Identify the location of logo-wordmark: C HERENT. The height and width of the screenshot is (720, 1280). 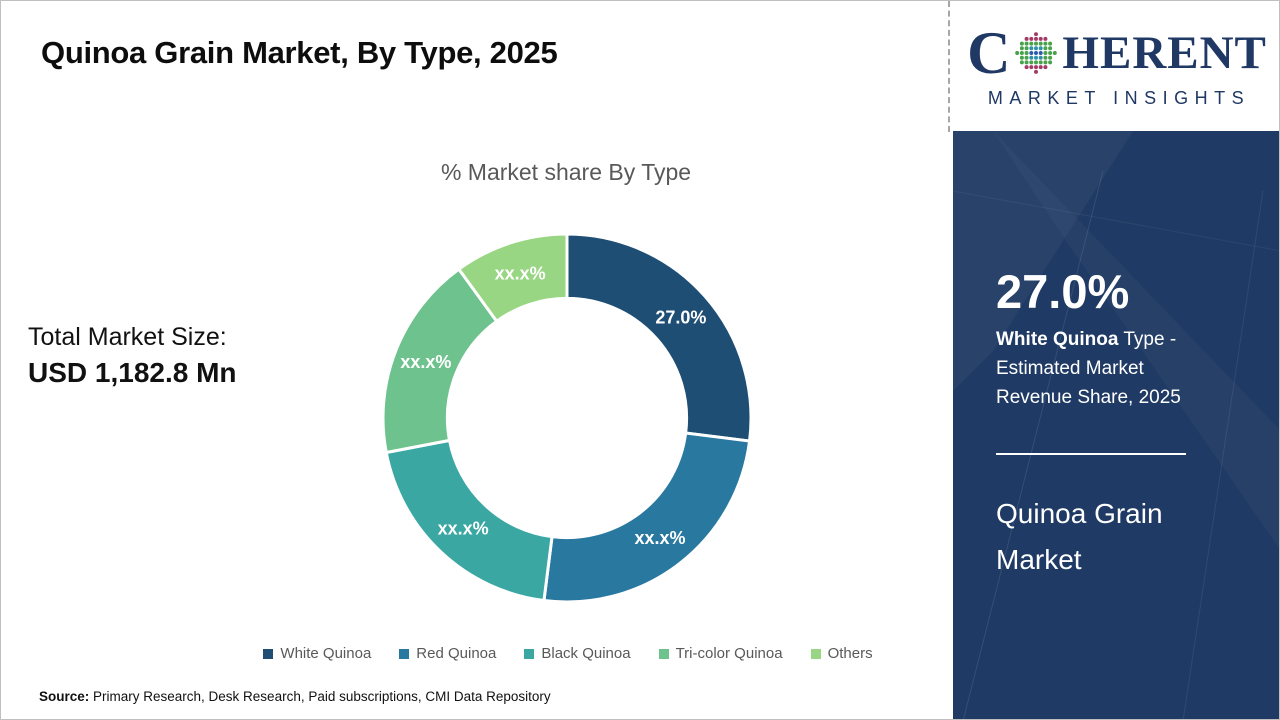
(1117, 53).